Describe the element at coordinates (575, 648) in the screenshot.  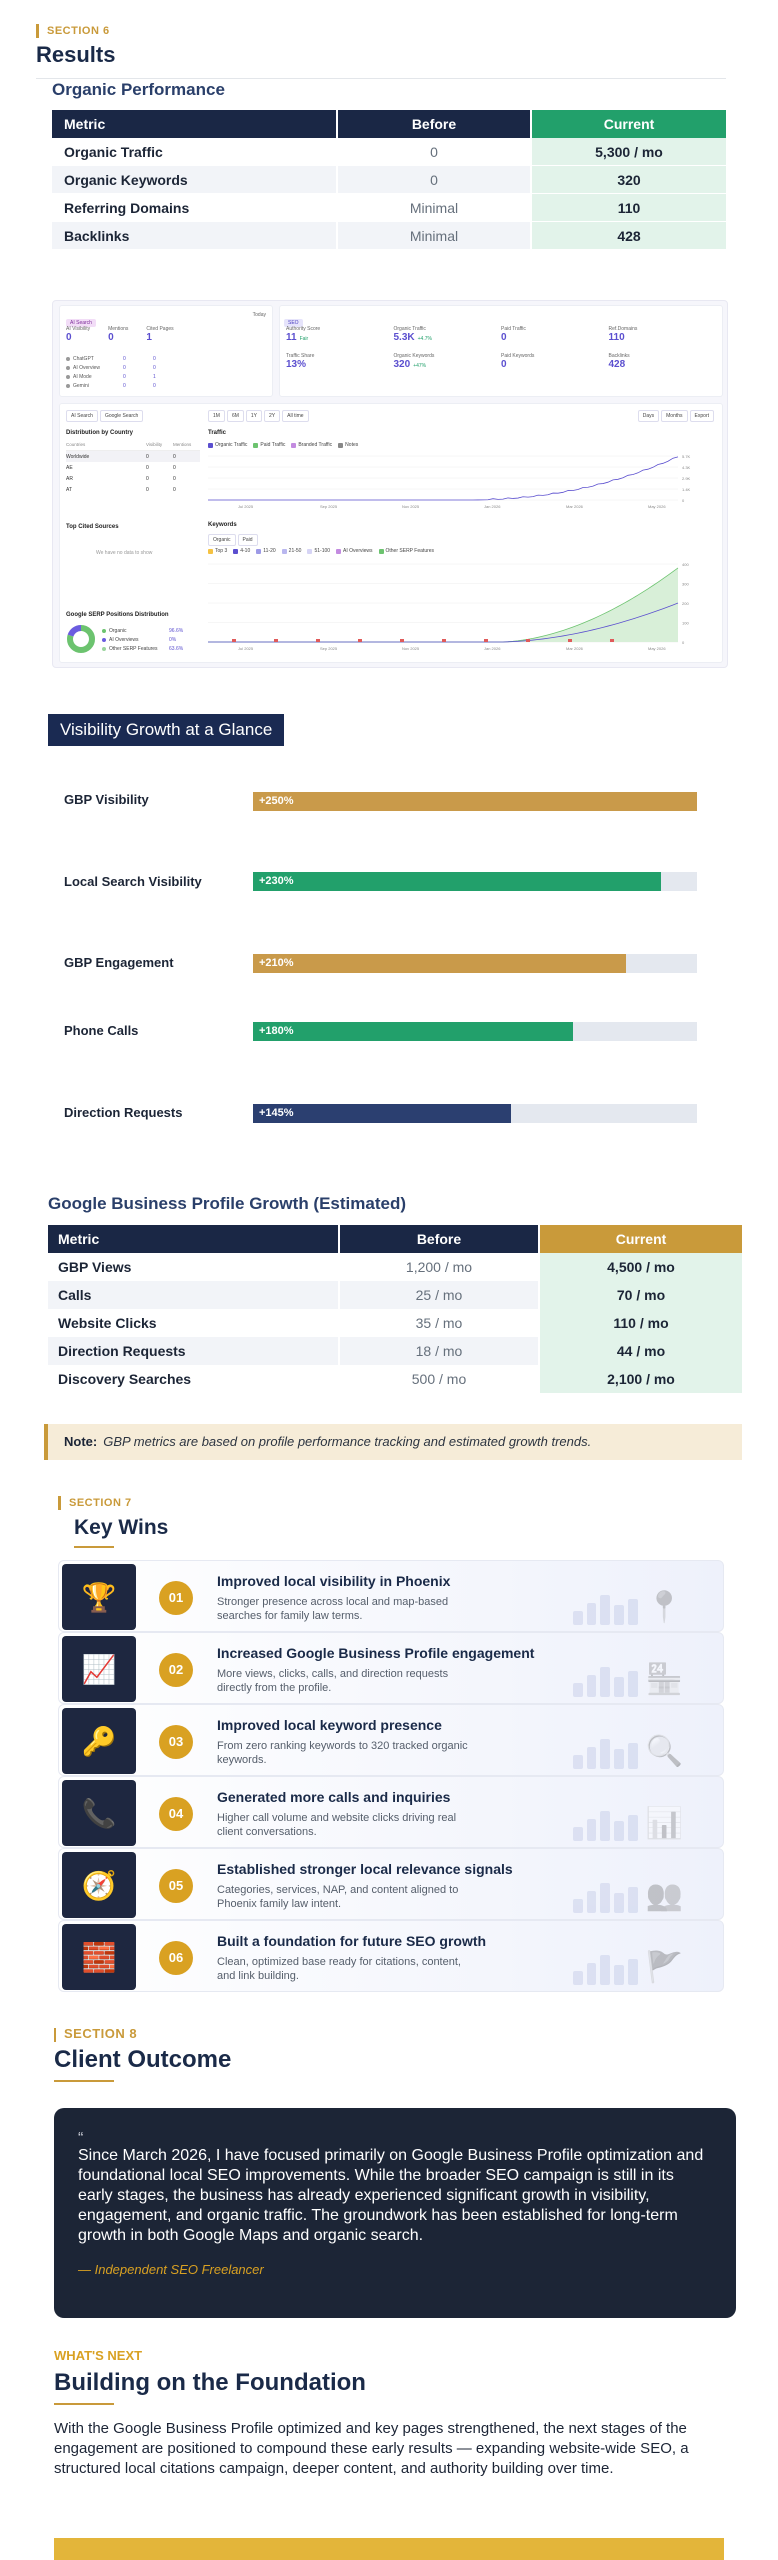
I see `keywords-x-tick: Mar 2026` at that location.